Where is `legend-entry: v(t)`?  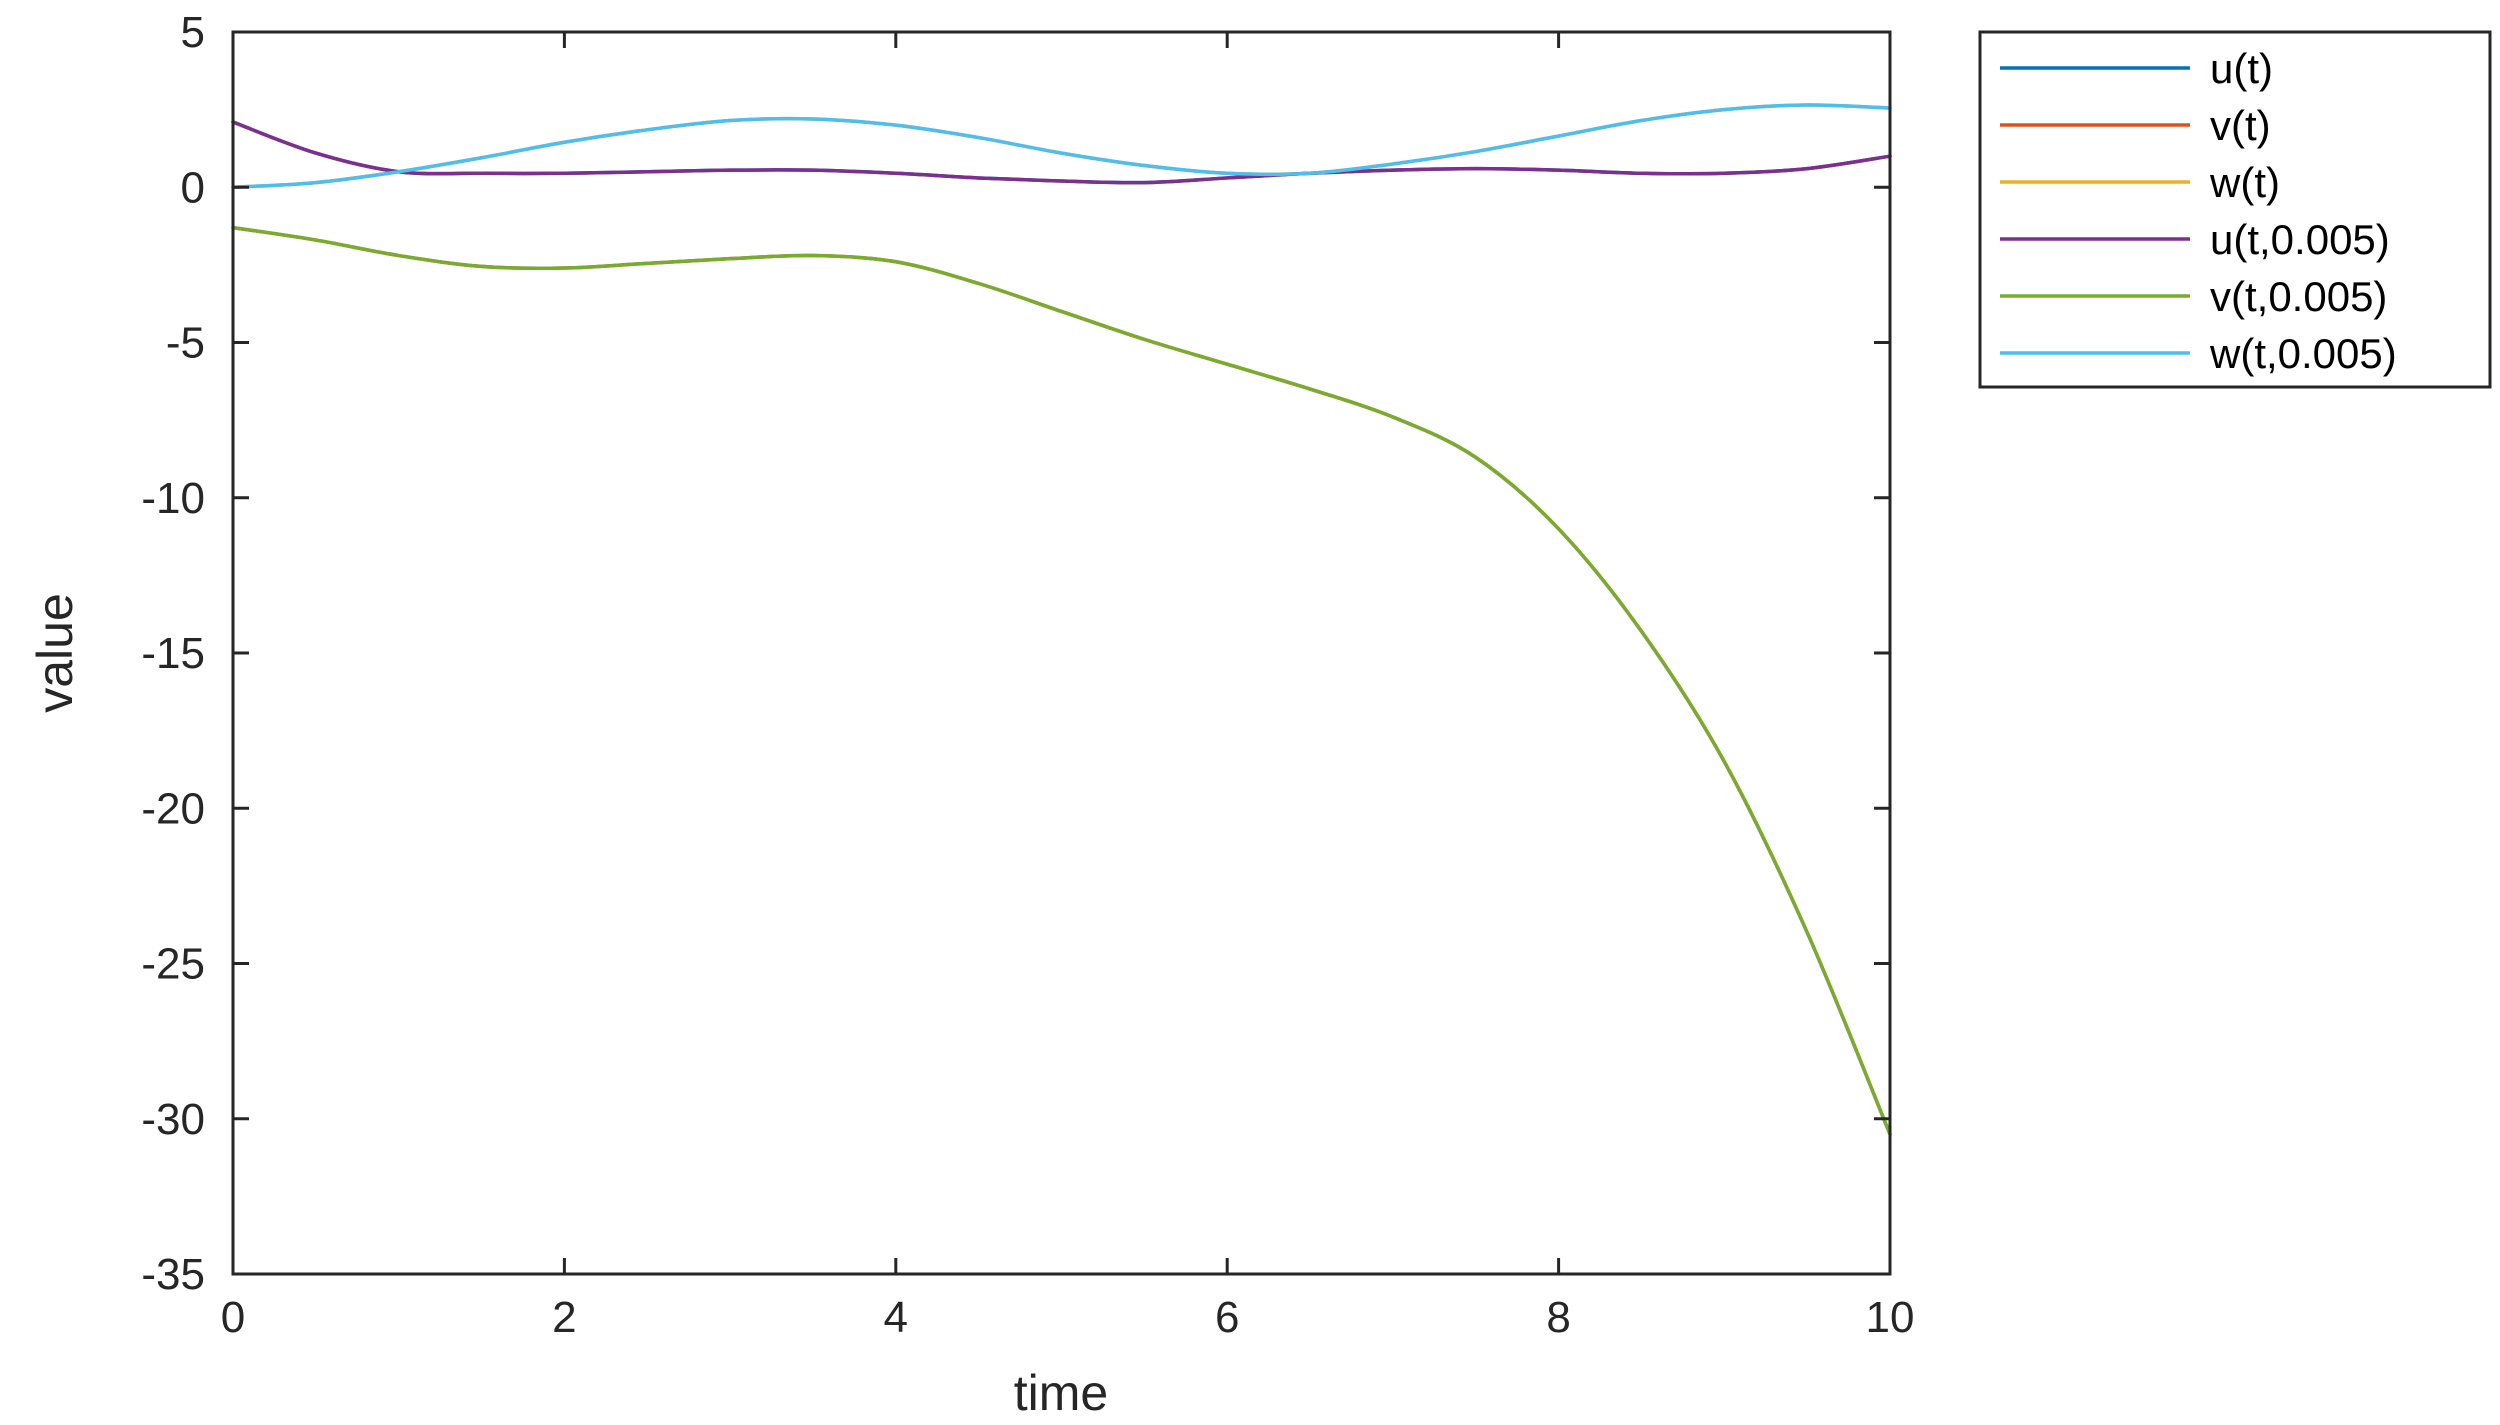
legend-entry: v(t) is located at coordinates (2135, 125).